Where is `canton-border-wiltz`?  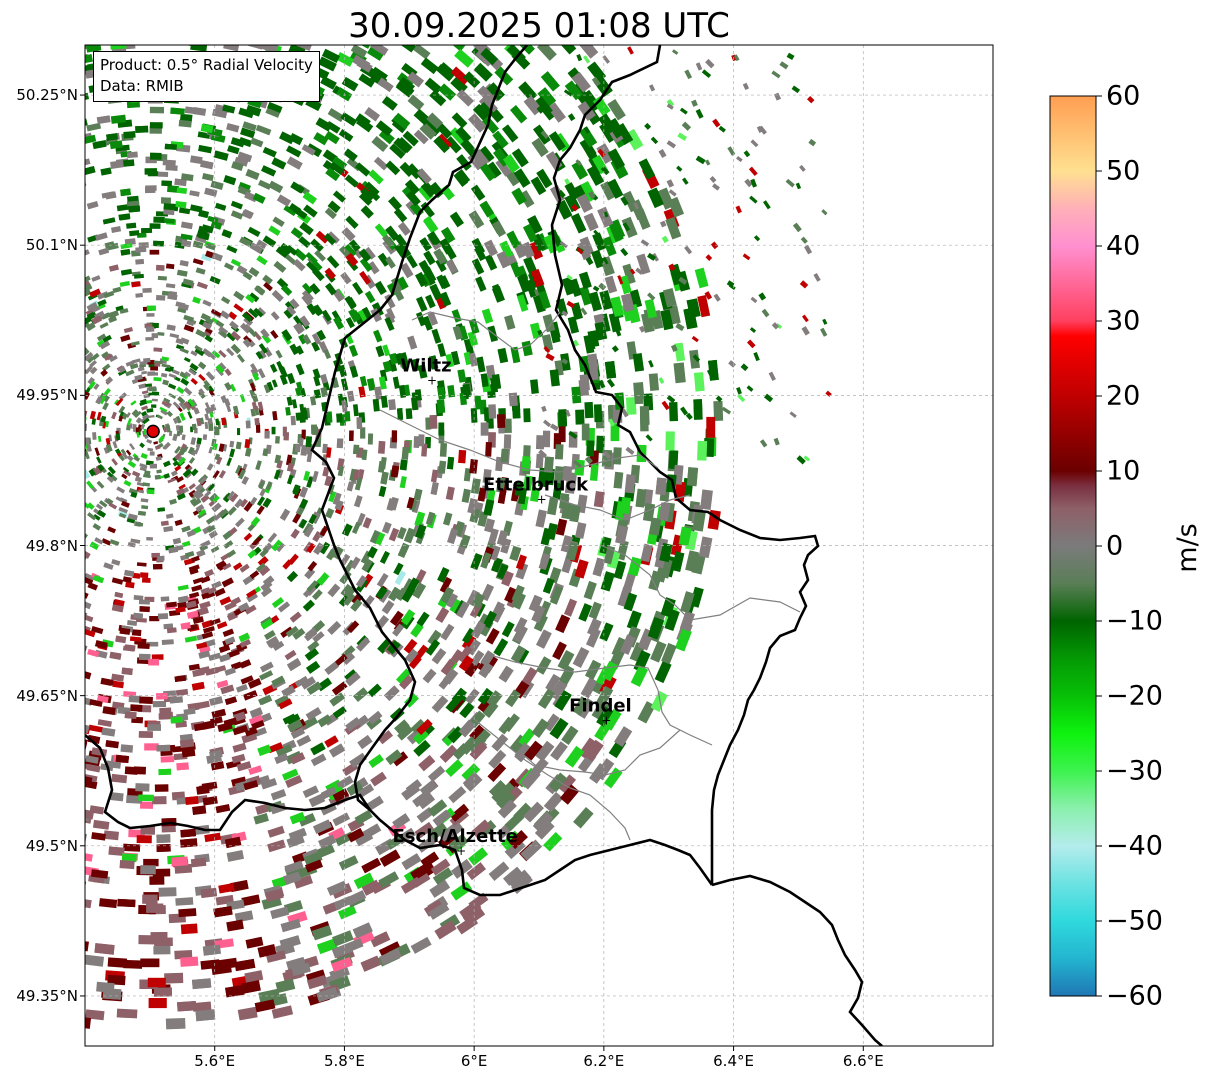 canton-border-wiltz is located at coordinates (486, 331).